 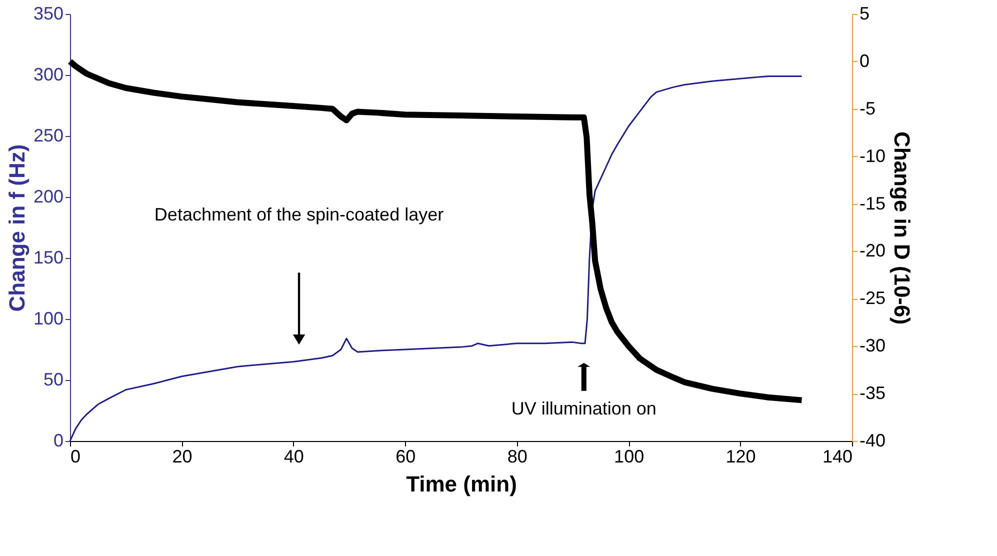 What do you see at coordinates (902, 228) in the screenshot?
I see `y2-axis-title: Change in D (10-6)` at bounding box center [902, 228].